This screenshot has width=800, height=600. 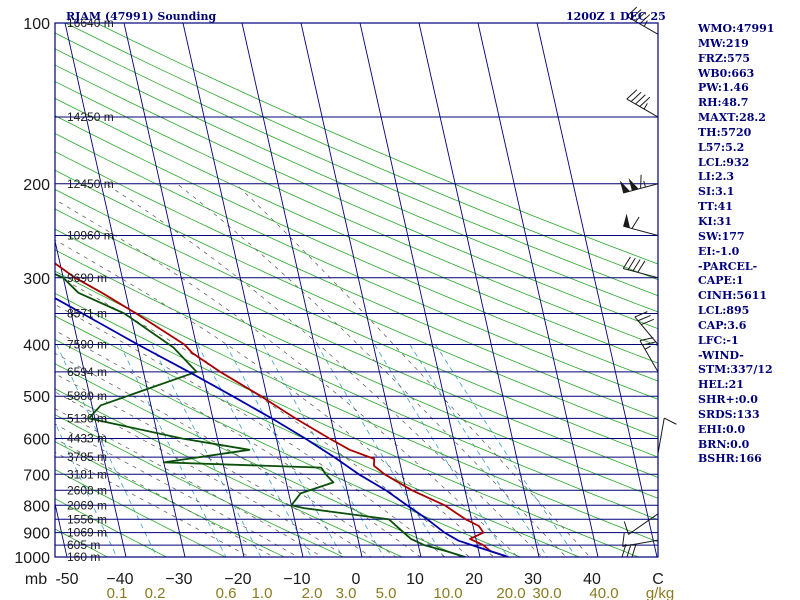 I want to click on mixing-ratio-label: 0.2, so click(x=155, y=592).